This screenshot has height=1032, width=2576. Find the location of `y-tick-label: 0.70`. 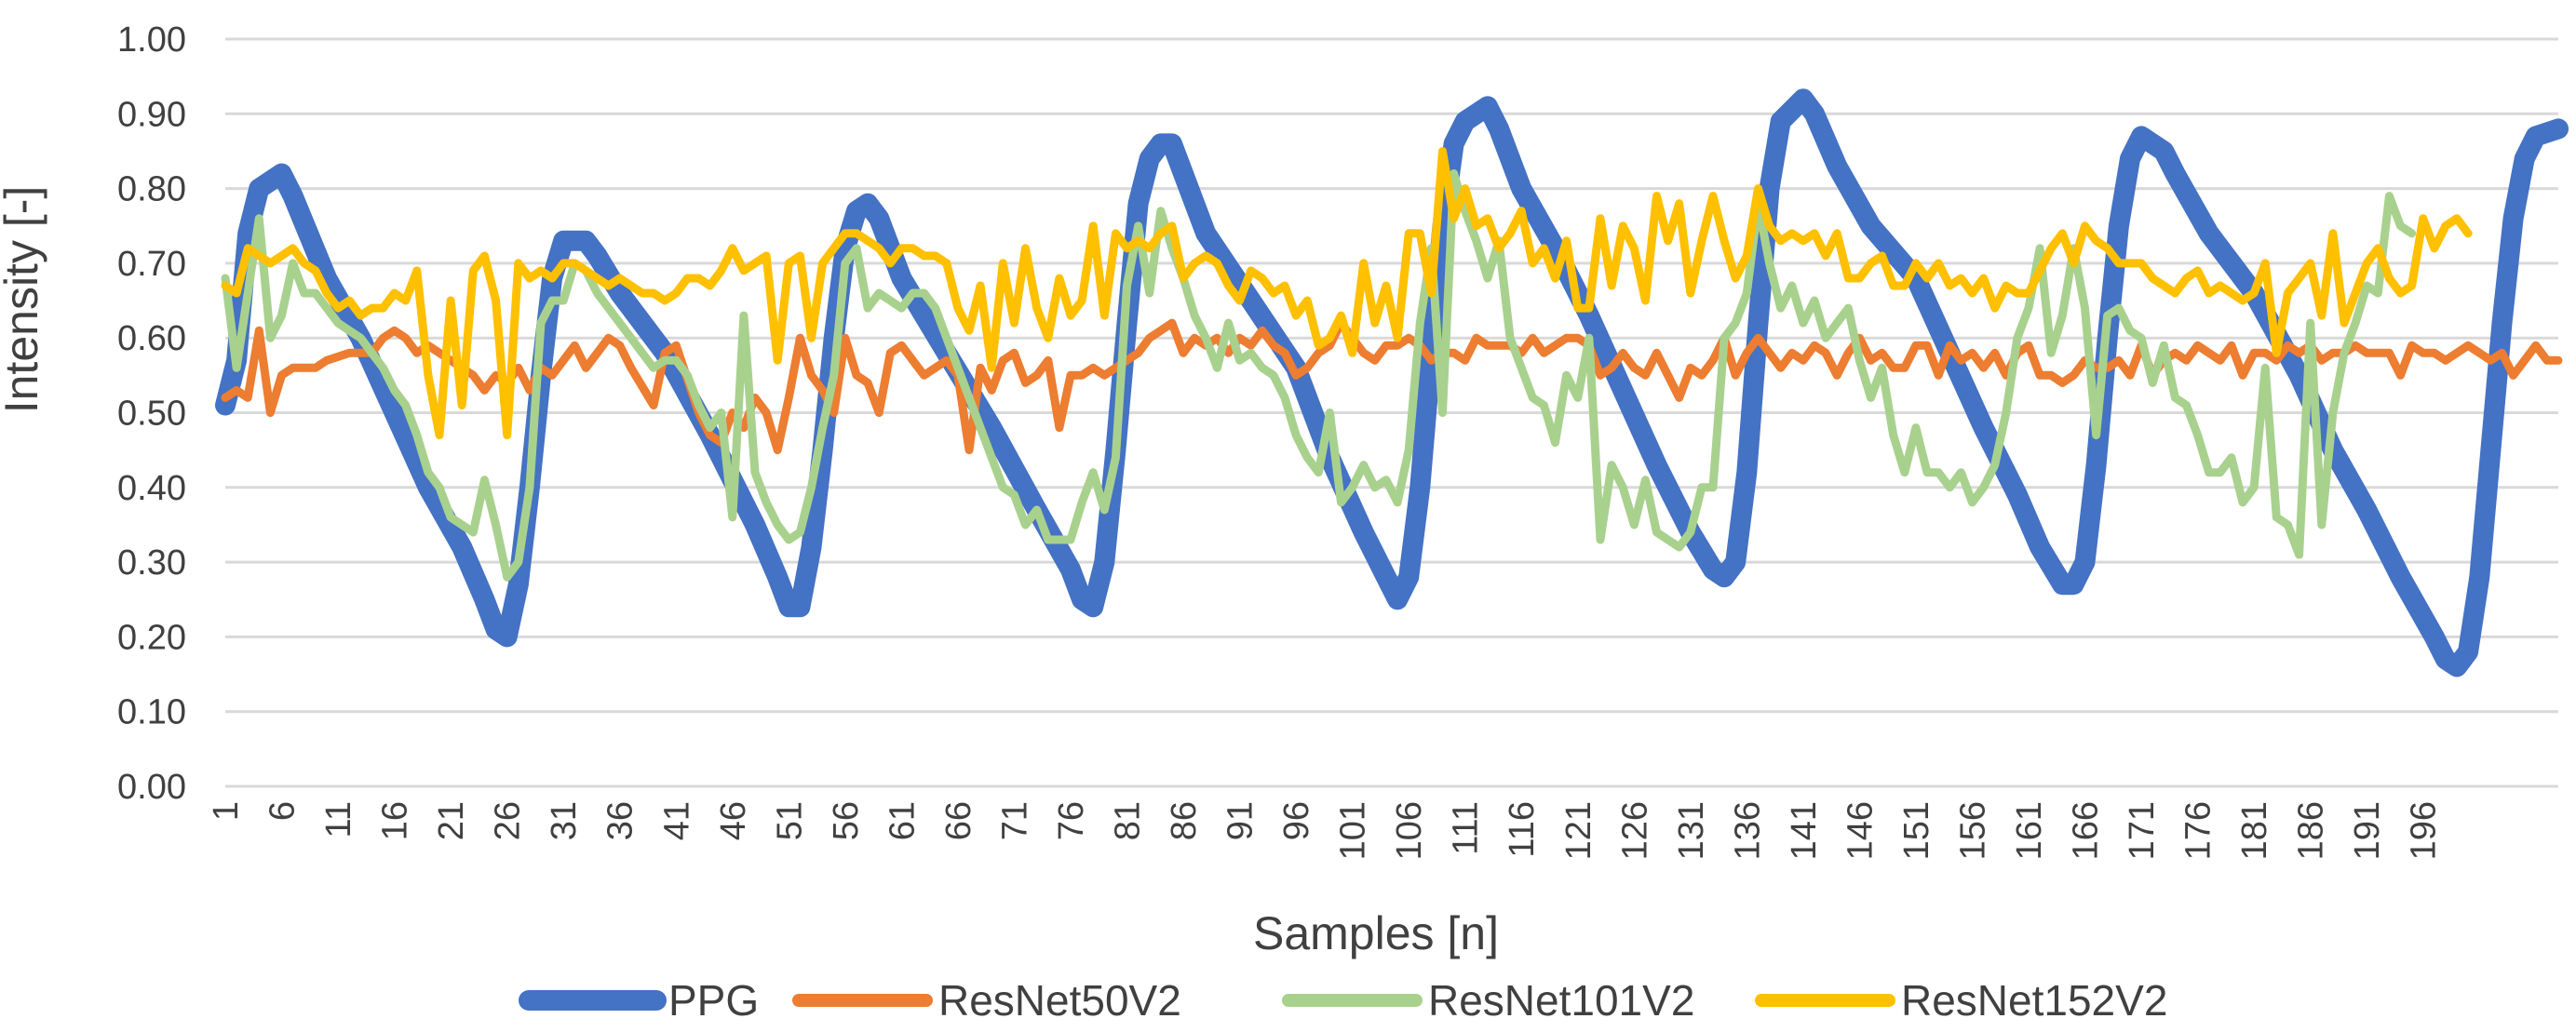

y-tick-label: 0.70 is located at coordinates (151, 264).